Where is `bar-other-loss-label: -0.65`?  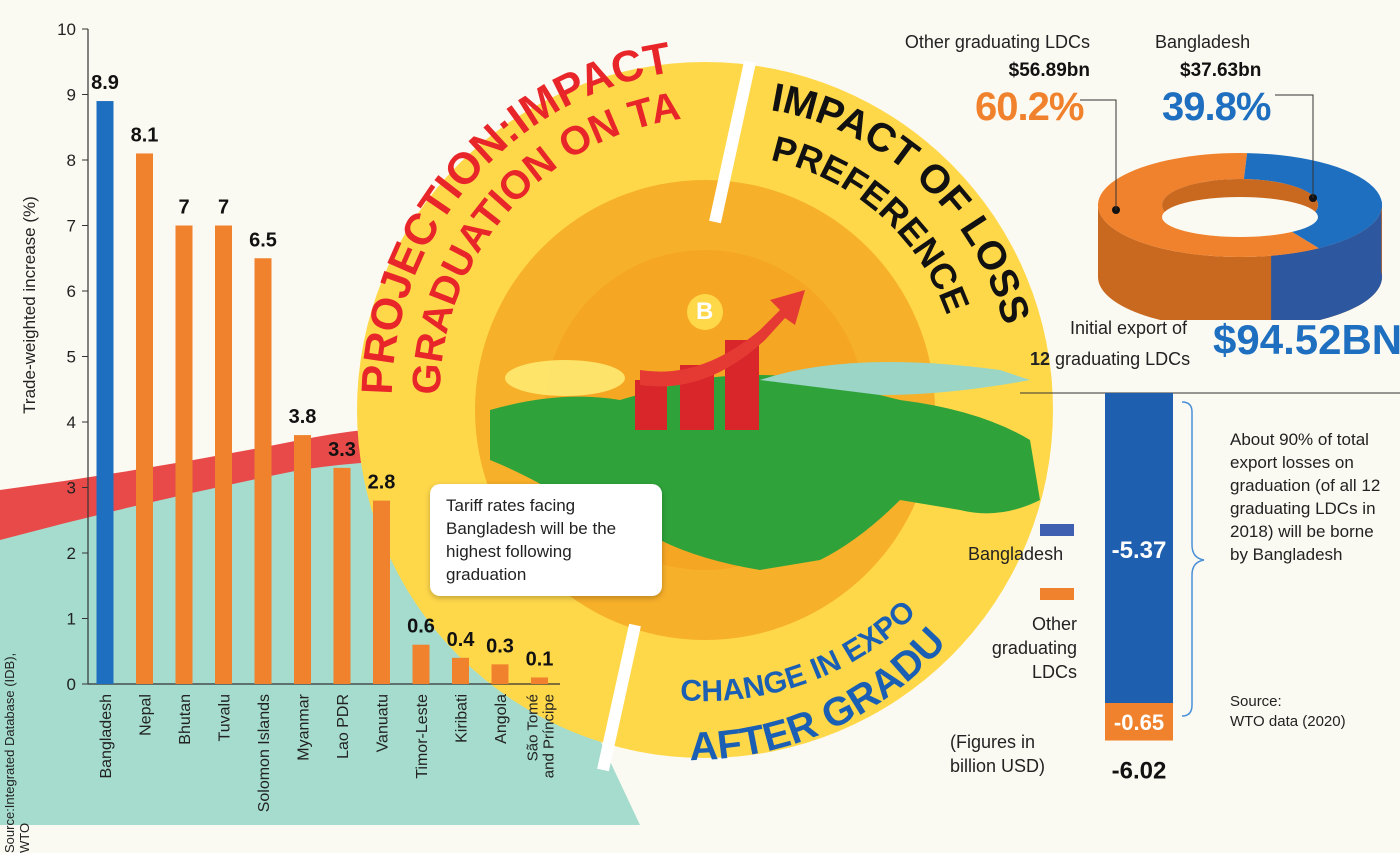 bar-other-loss-label: -0.65 is located at coordinates (1139, 722).